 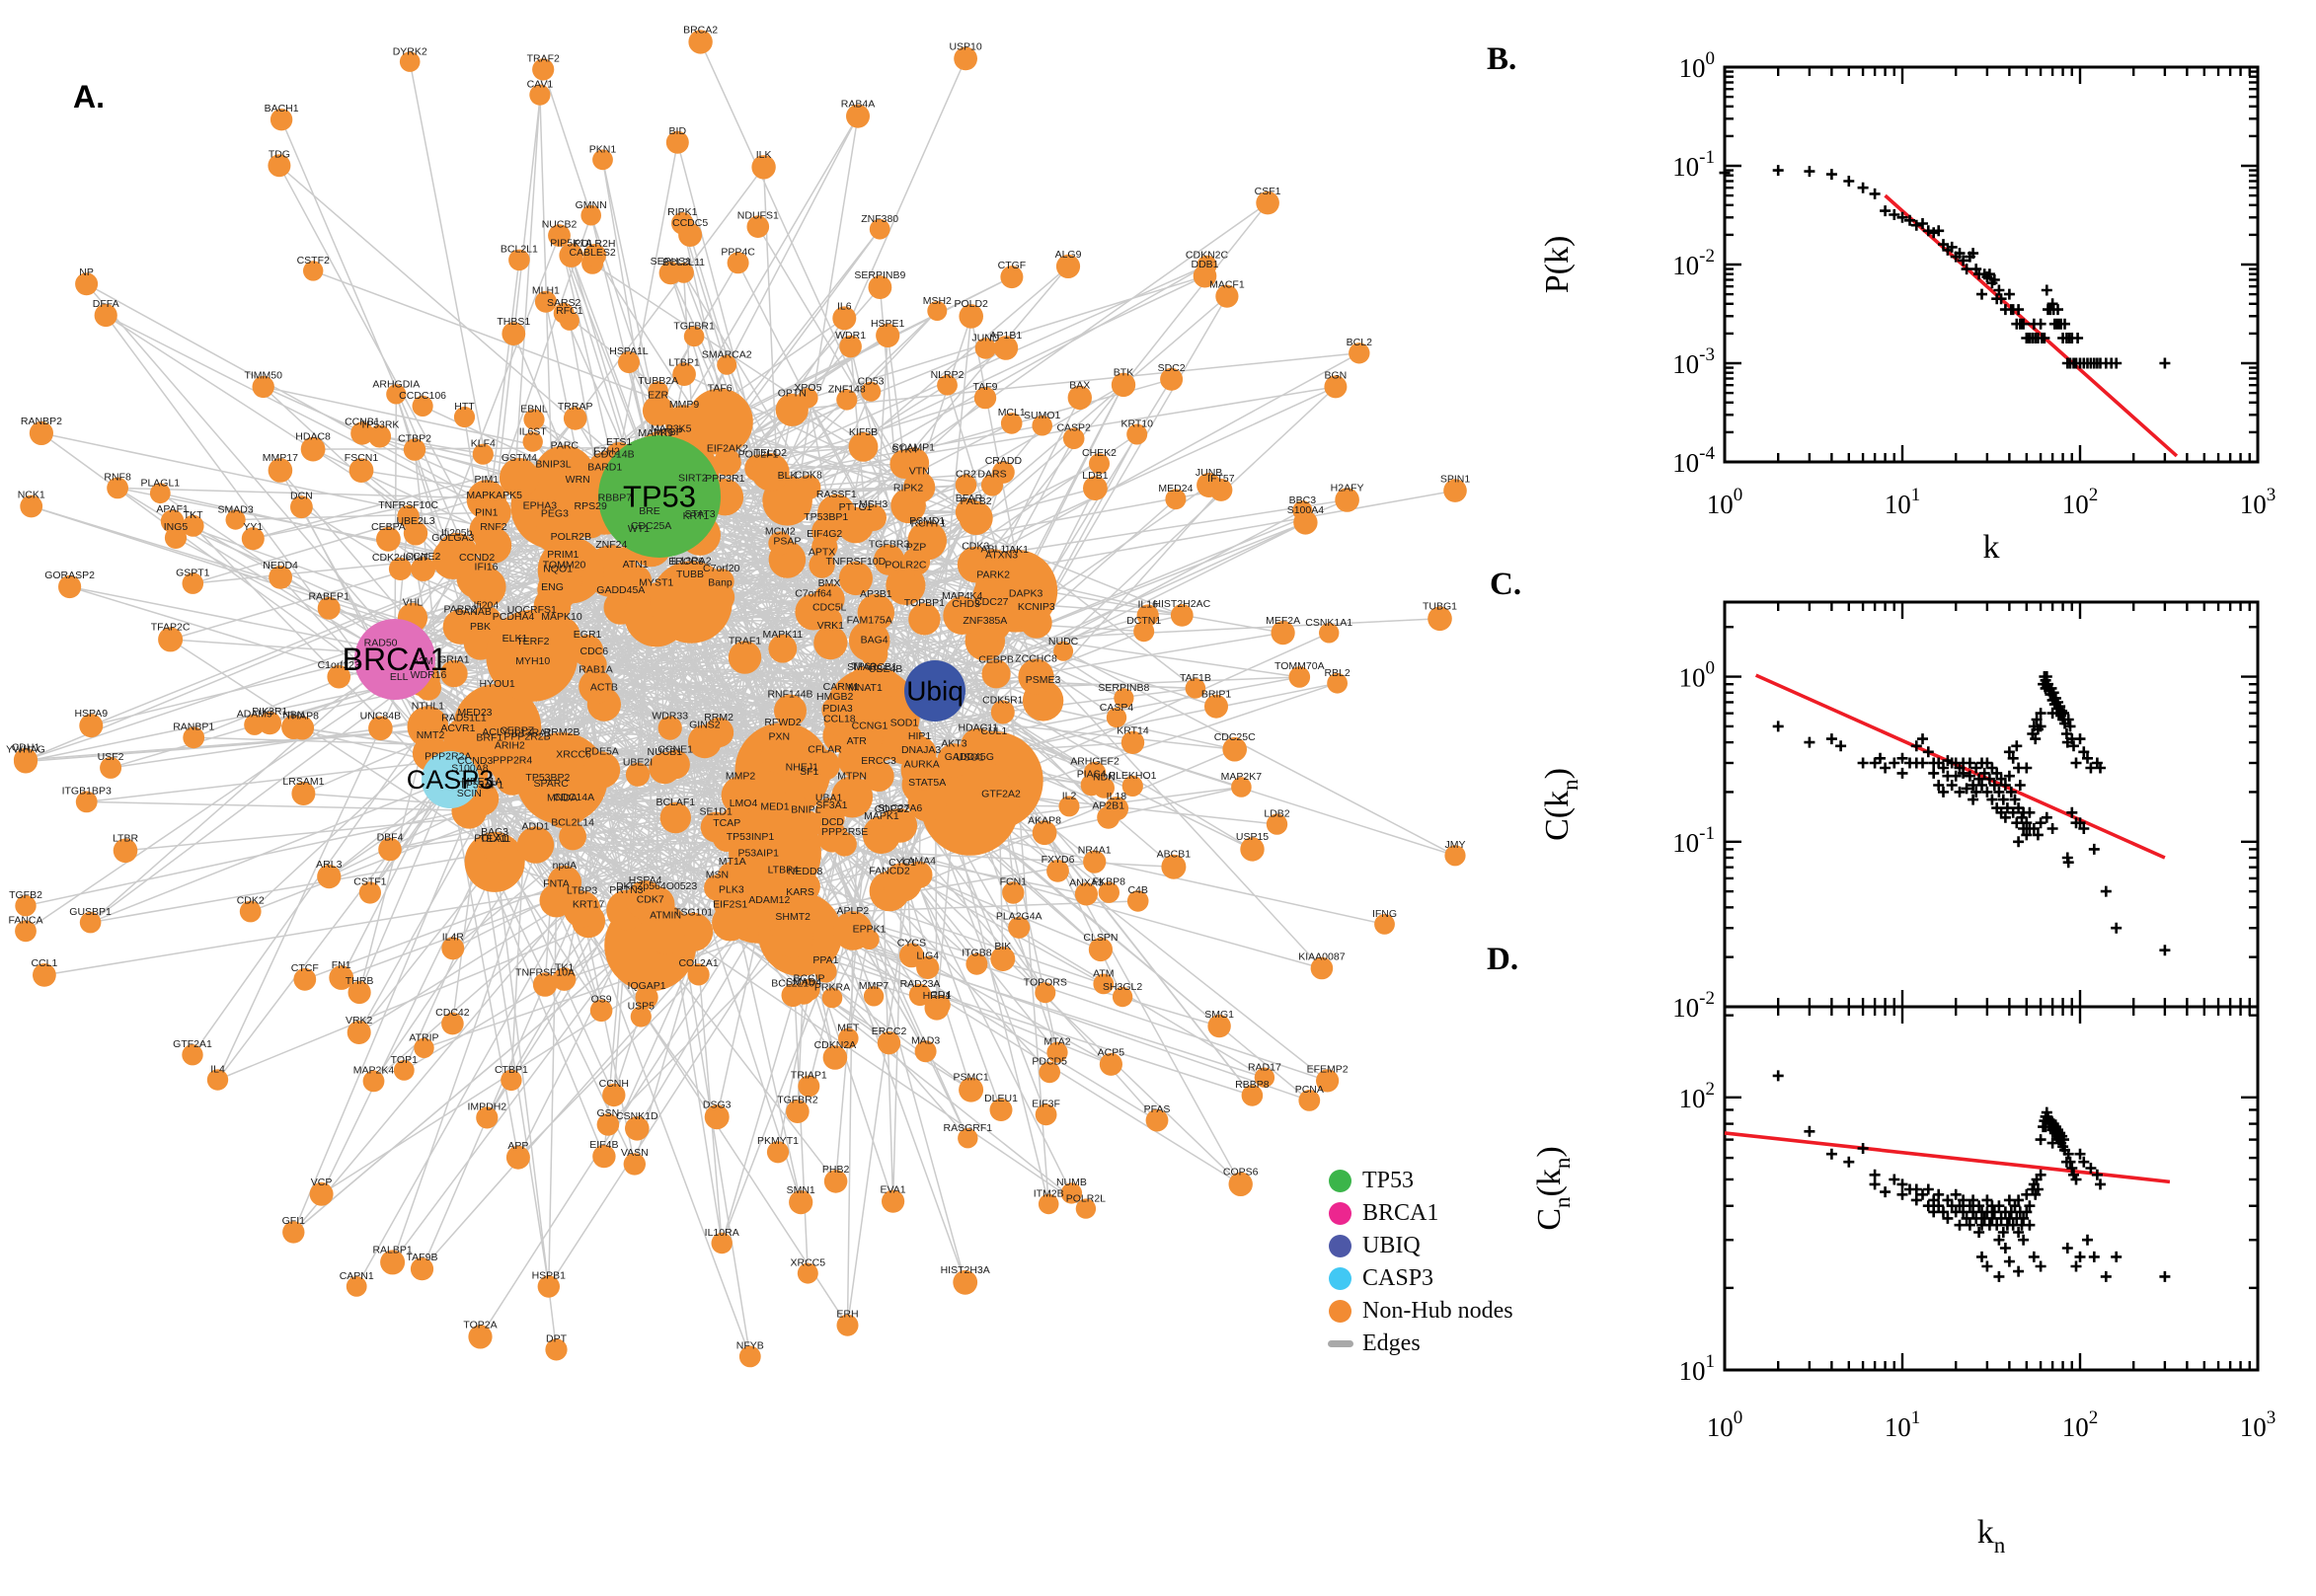 What do you see at coordinates (780, 737) in the screenshot?
I see `node-label: PXN` at bounding box center [780, 737].